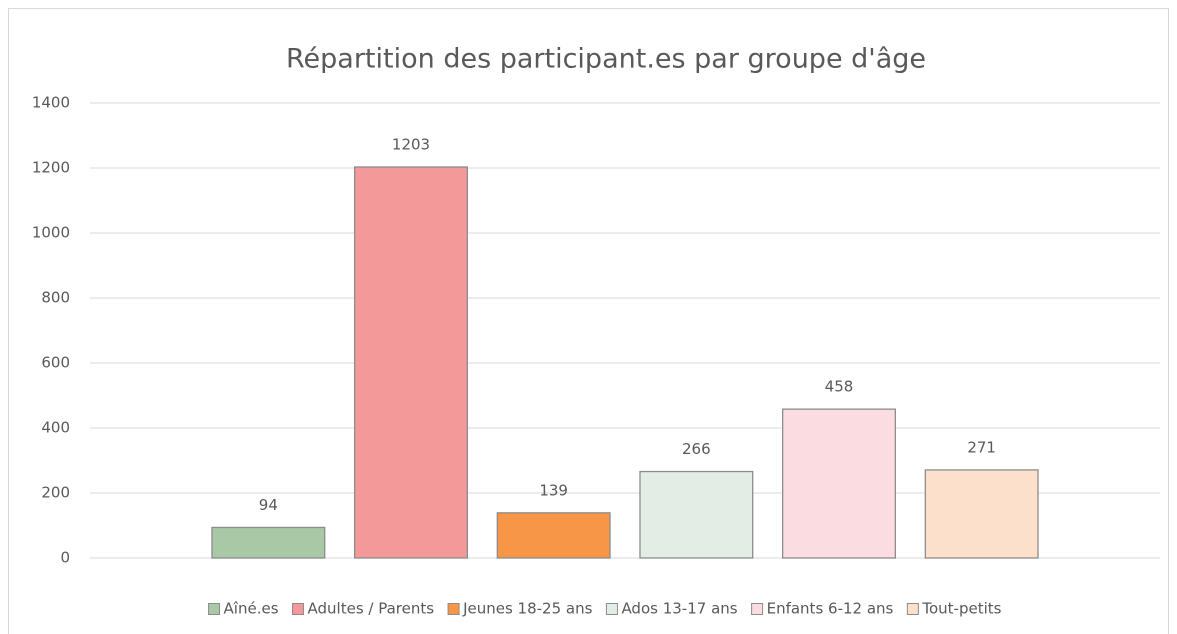 The height and width of the screenshot is (634, 1177). Describe the element at coordinates (527, 609) in the screenshot. I see `legend-label: Jeunes 18-25 ans` at that location.